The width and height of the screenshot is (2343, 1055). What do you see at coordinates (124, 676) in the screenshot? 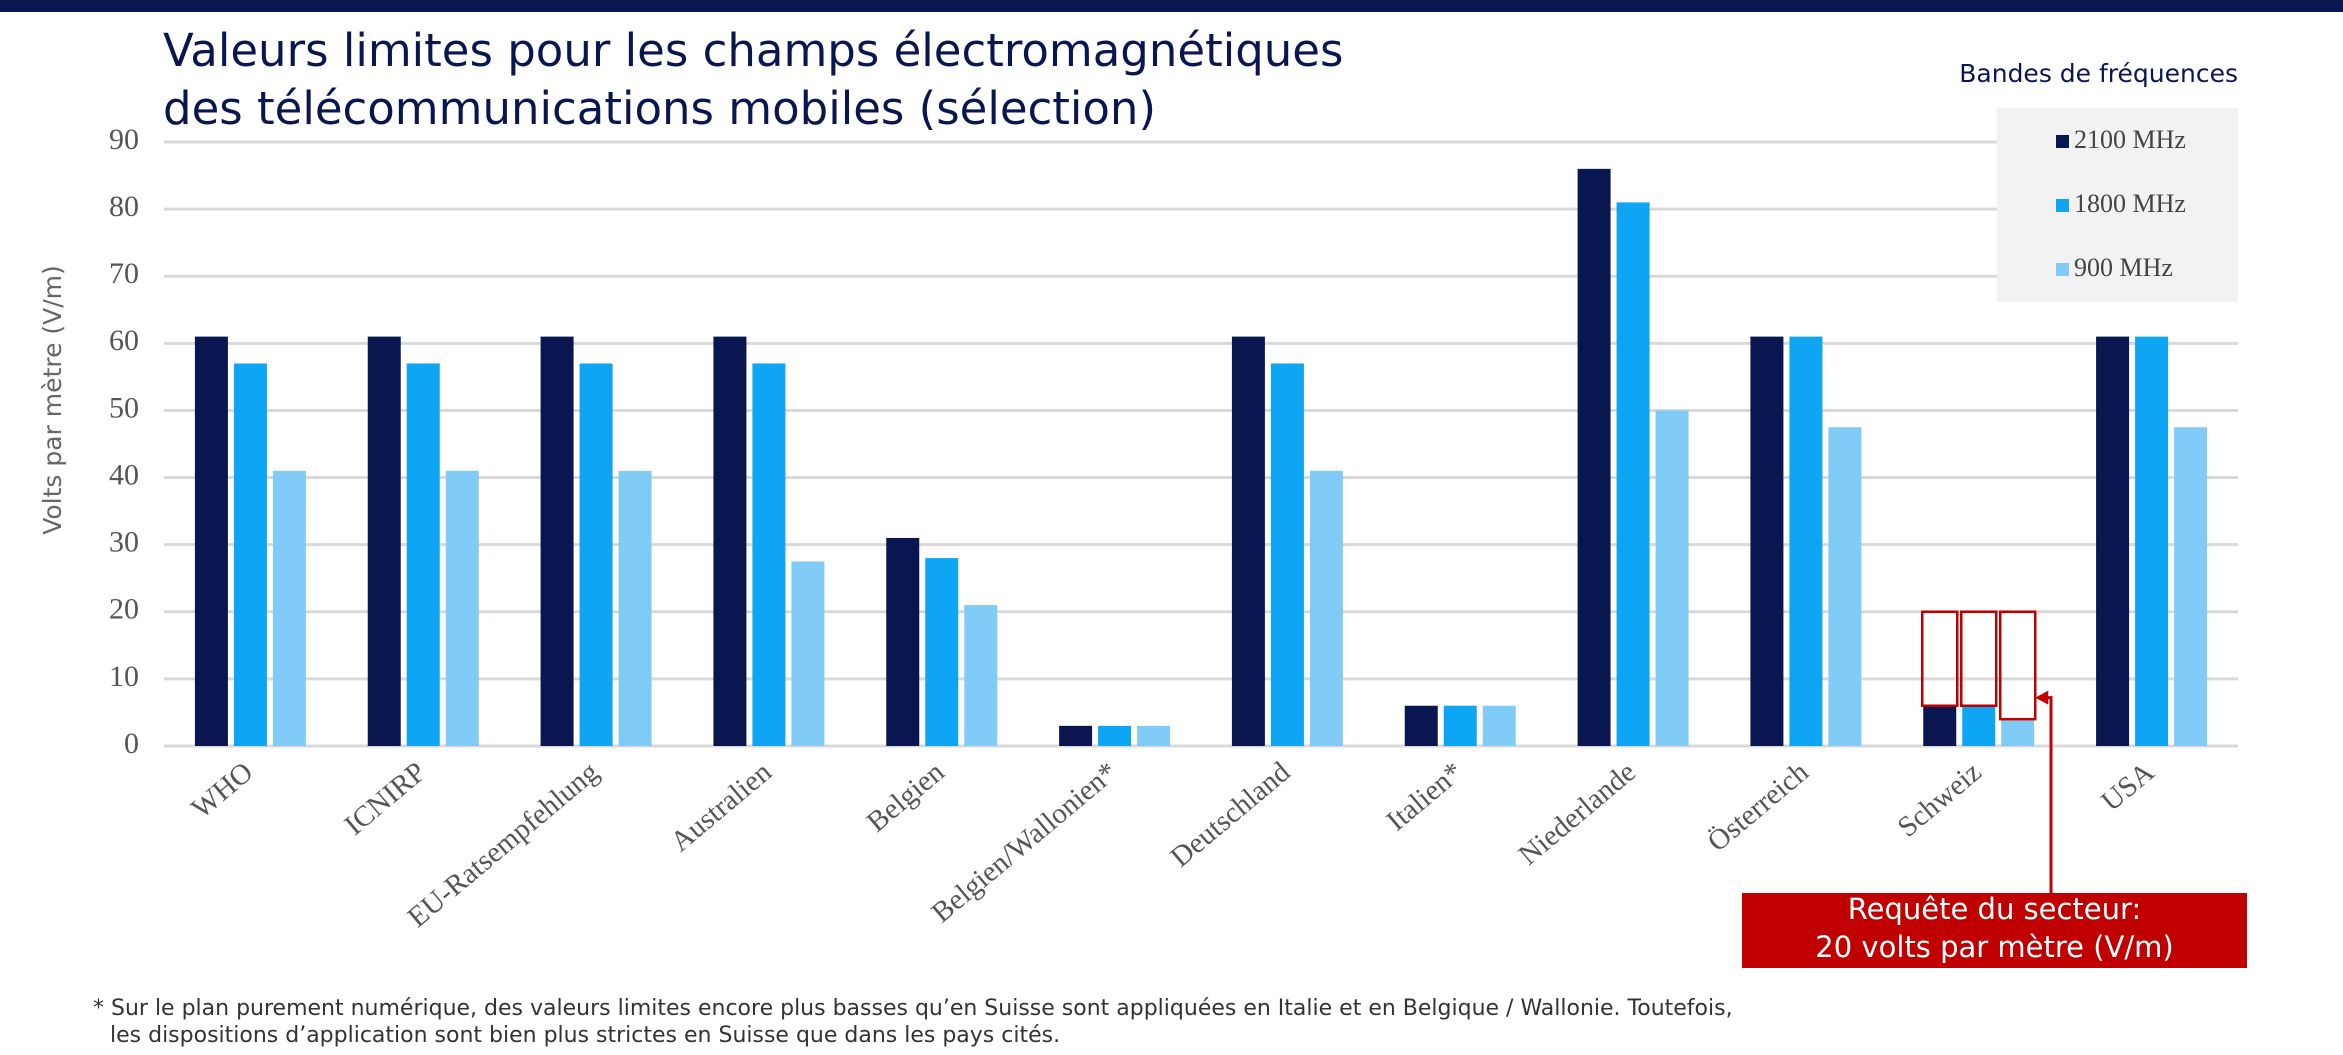
I see `y-tick-label: 10` at bounding box center [124, 676].